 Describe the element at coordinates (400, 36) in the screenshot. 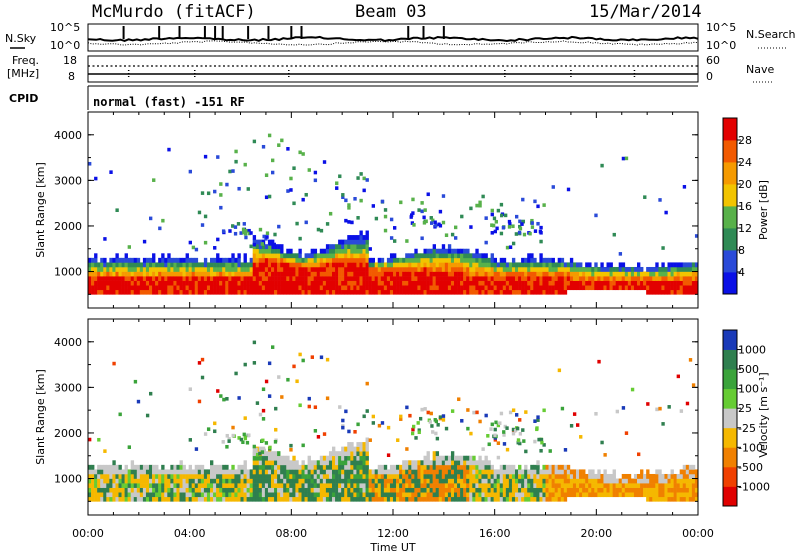

I see `noise-panel: N.Sky 10^5 10^0 10^5 10^0 N.Search` at that location.